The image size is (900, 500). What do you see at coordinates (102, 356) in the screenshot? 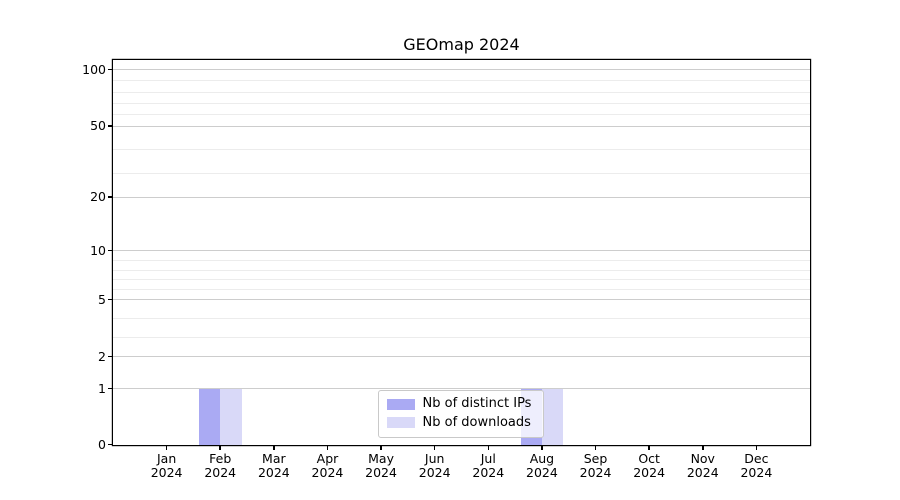
I see `y-tick-label: 2` at bounding box center [102, 356].